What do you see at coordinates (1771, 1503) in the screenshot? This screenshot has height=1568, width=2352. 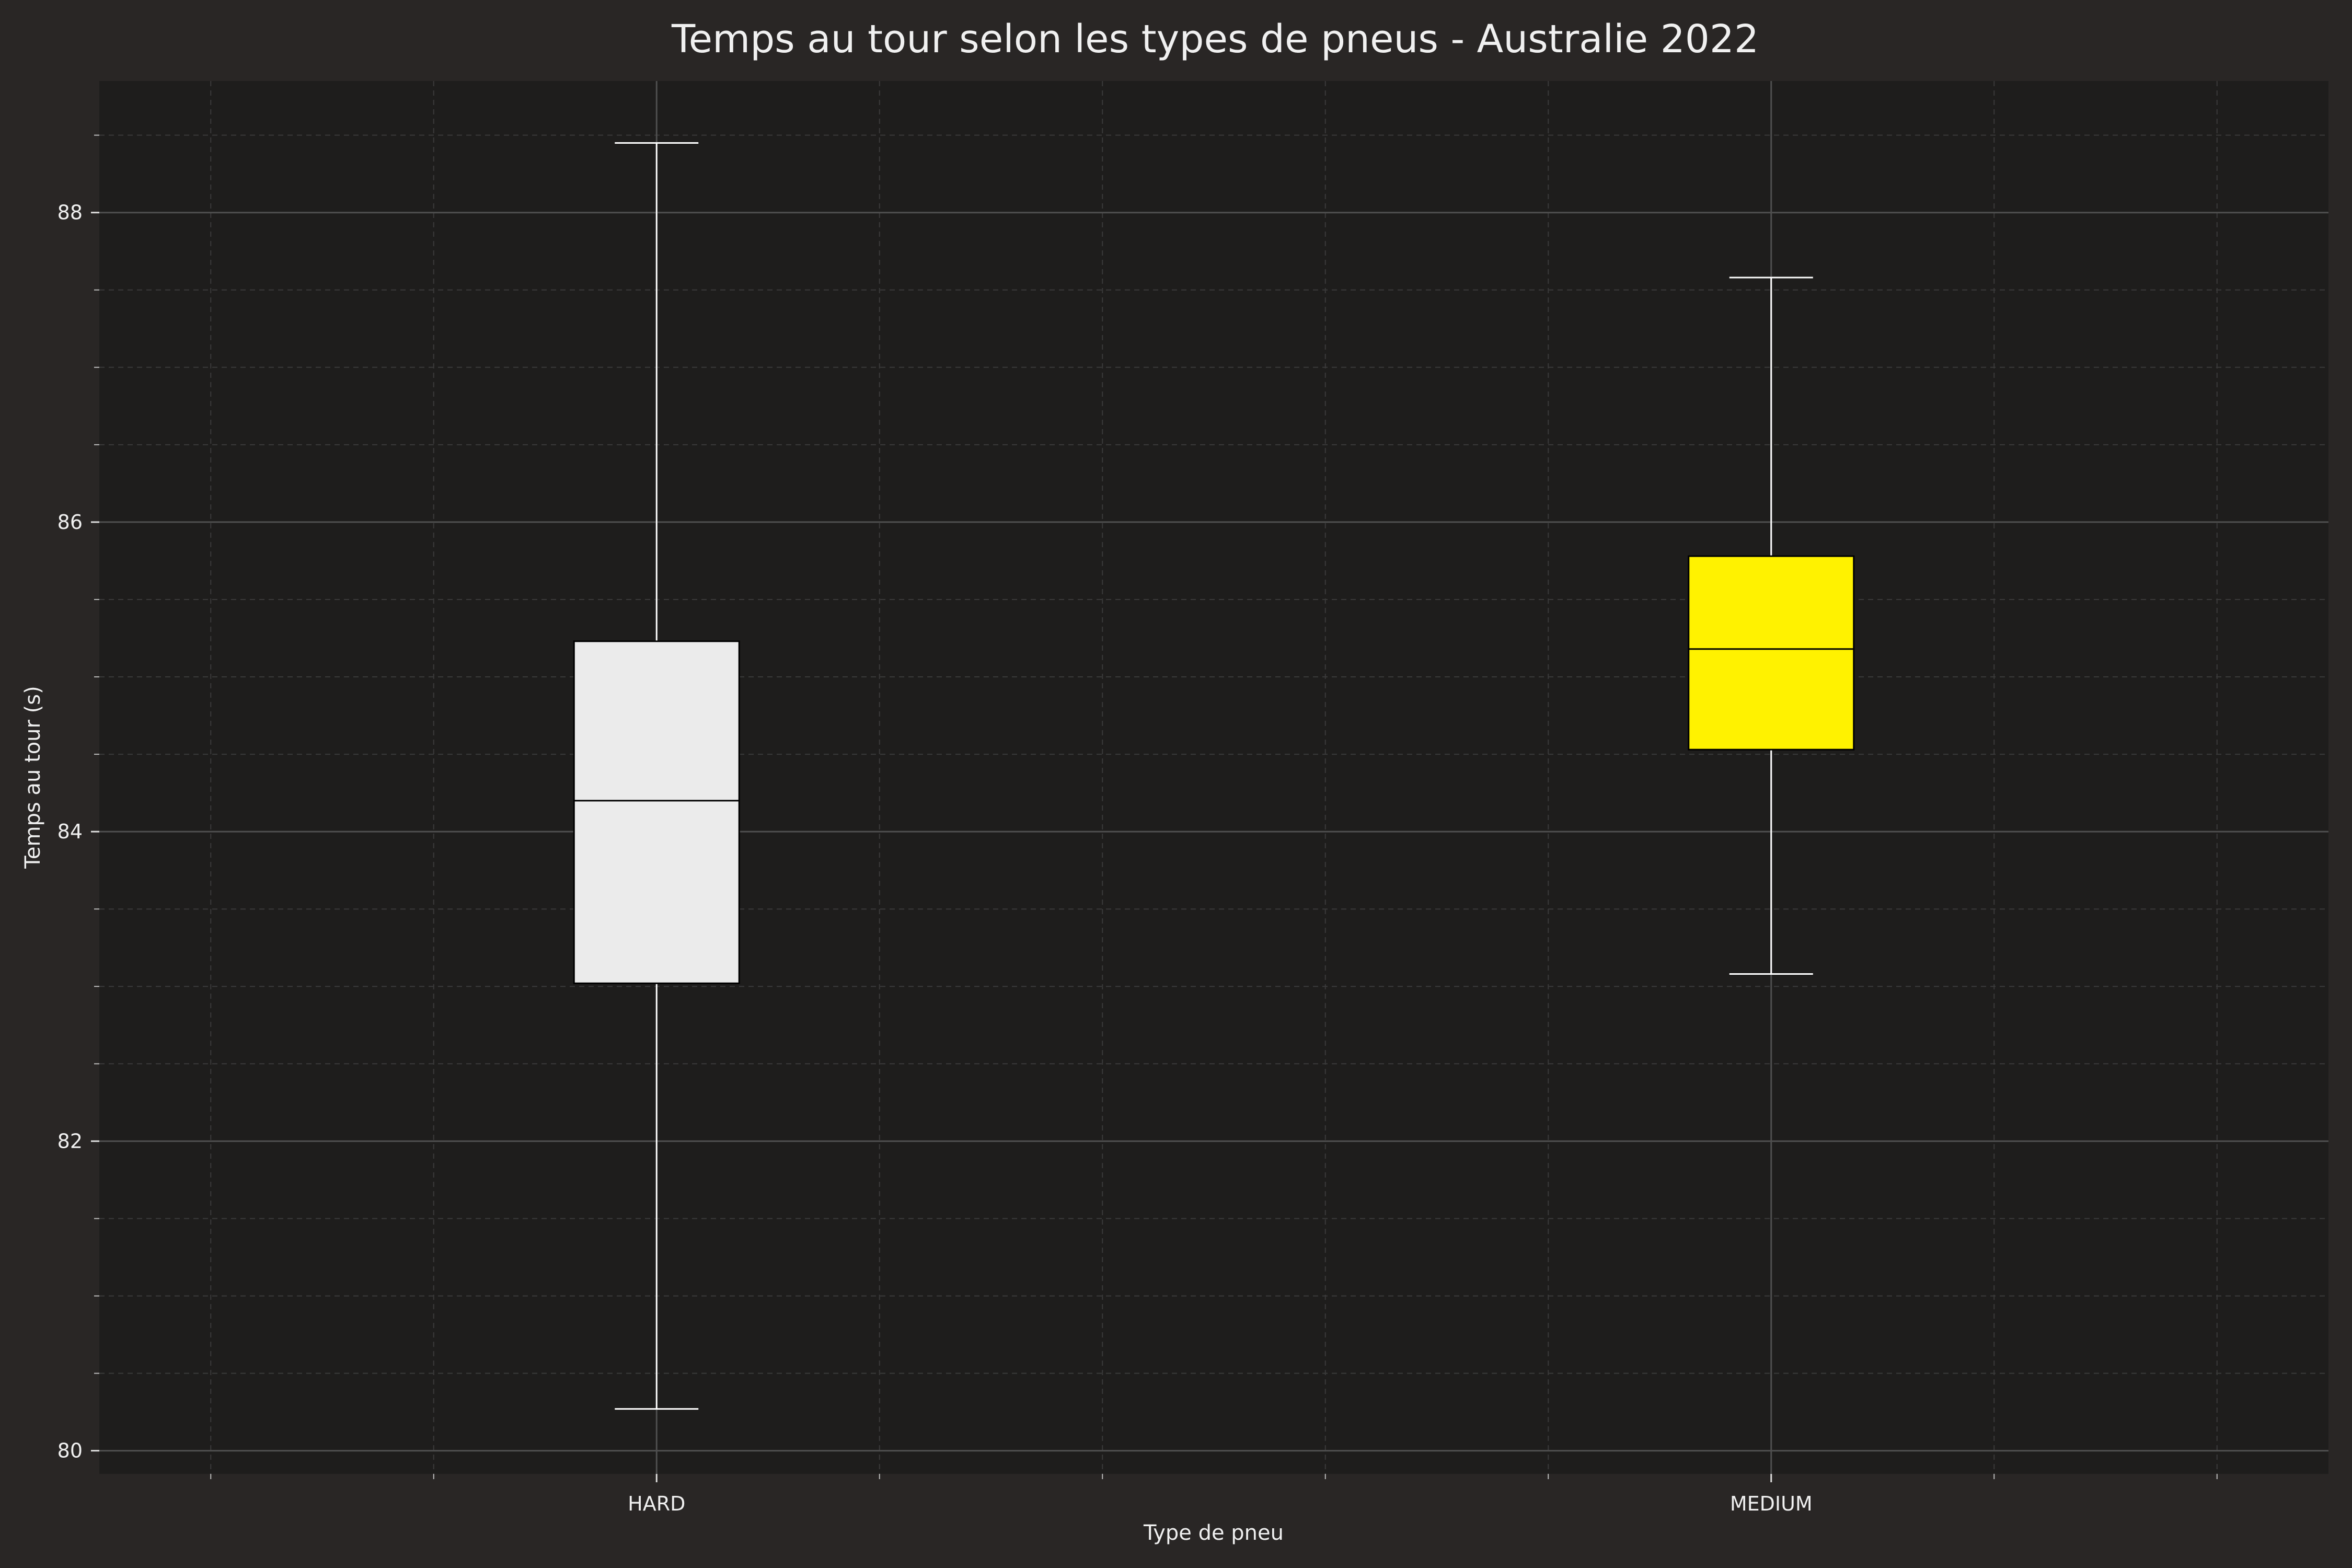 I see `x-tick-label: MEDIUM` at bounding box center [1771, 1503].